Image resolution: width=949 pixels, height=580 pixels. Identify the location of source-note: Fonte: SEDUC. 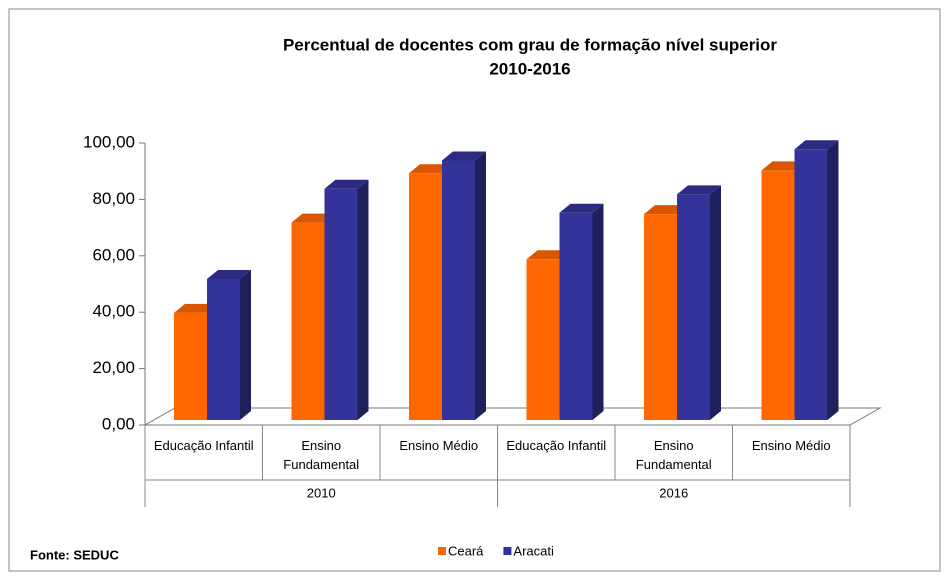
(74, 554).